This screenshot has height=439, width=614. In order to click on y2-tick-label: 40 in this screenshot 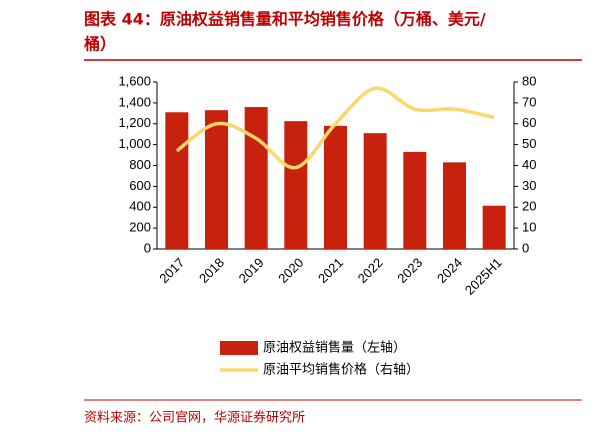, I will do `click(529, 164)`.